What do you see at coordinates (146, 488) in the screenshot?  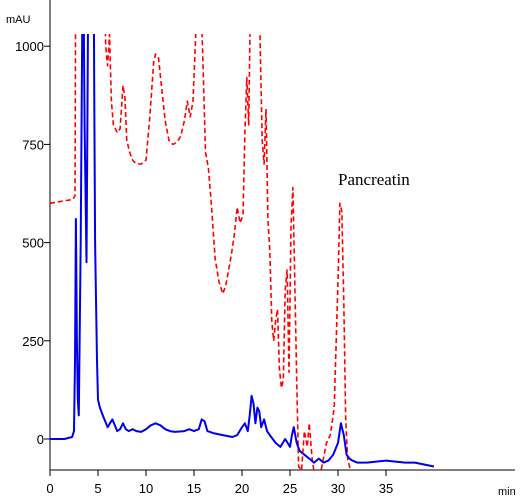 I see `x-tick-label: 10` at bounding box center [146, 488].